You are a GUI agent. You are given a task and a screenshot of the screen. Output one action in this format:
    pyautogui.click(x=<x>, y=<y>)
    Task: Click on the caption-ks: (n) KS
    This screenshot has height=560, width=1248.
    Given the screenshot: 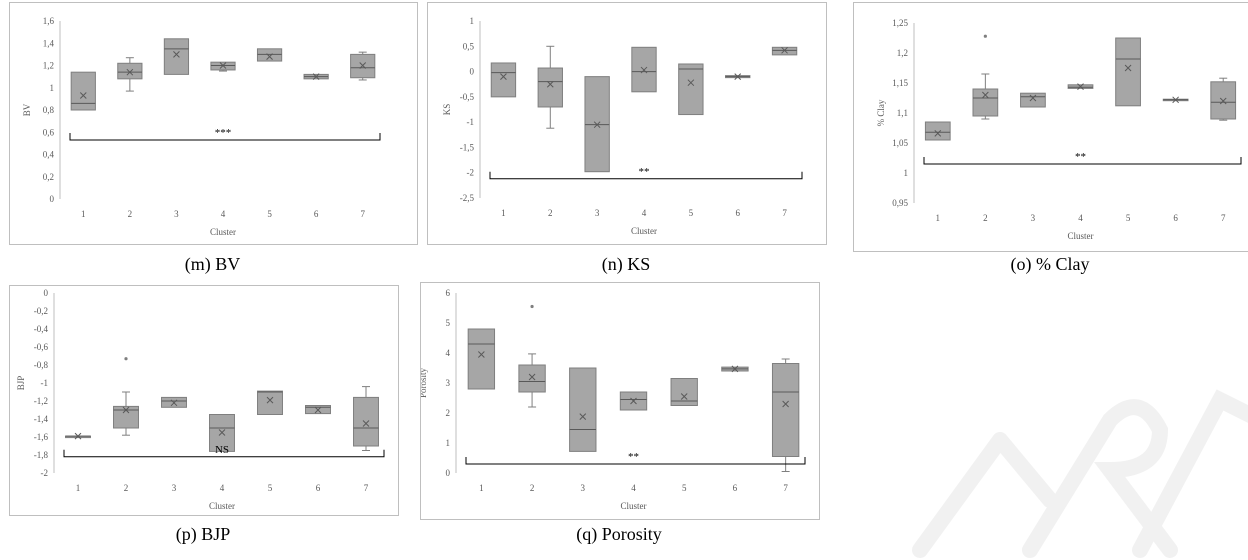 What is the action you would take?
    pyautogui.click(x=626, y=264)
    